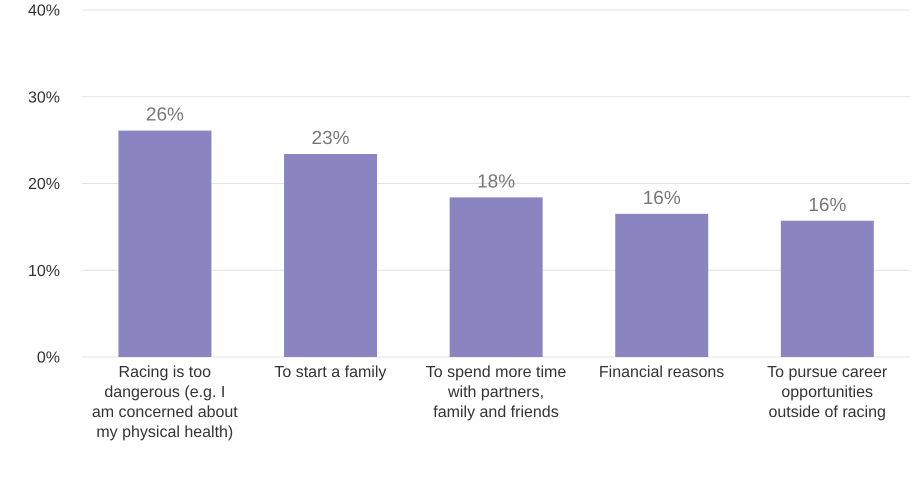 The image size is (914, 477). Describe the element at coordinates (165, 402) in the screenshot. I see `x-tick-label: Racing is too dangerous (e.g. I am concerned about my physical health)` at that location.